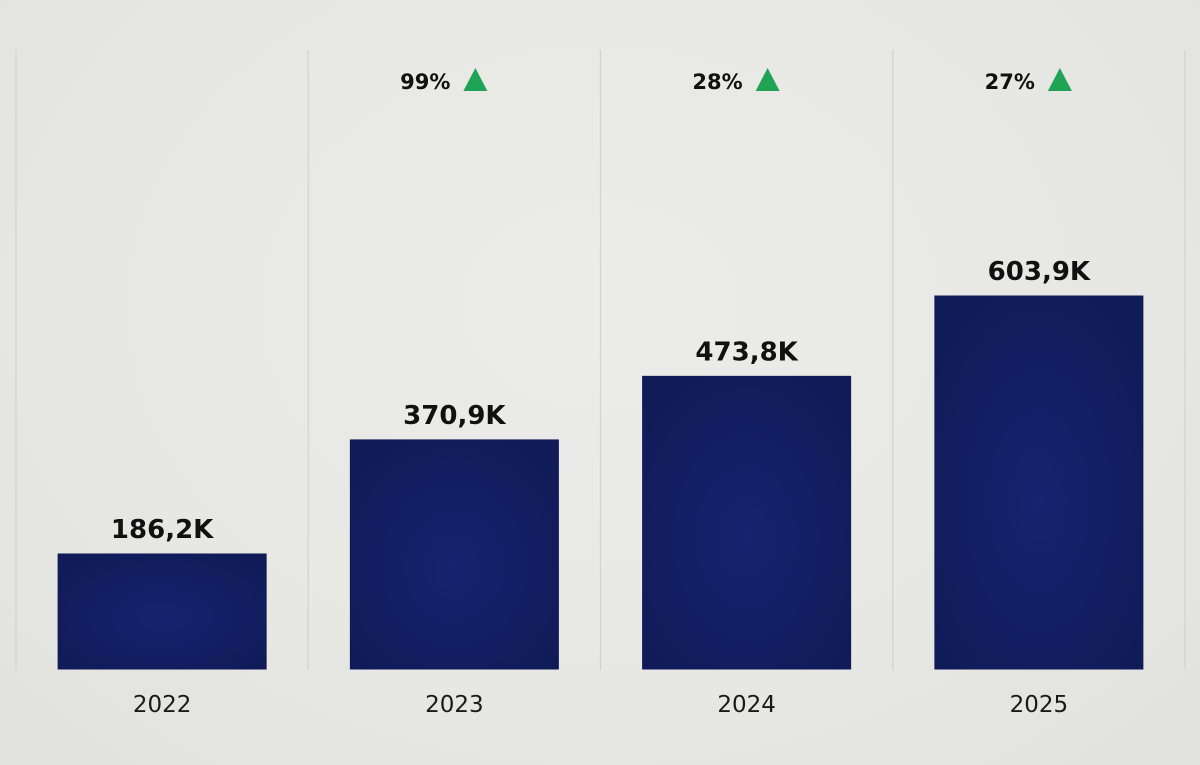 This screenshot has width=1200, height=765. I want to click on value-label-2023: 370,9K, so click(454, 416).